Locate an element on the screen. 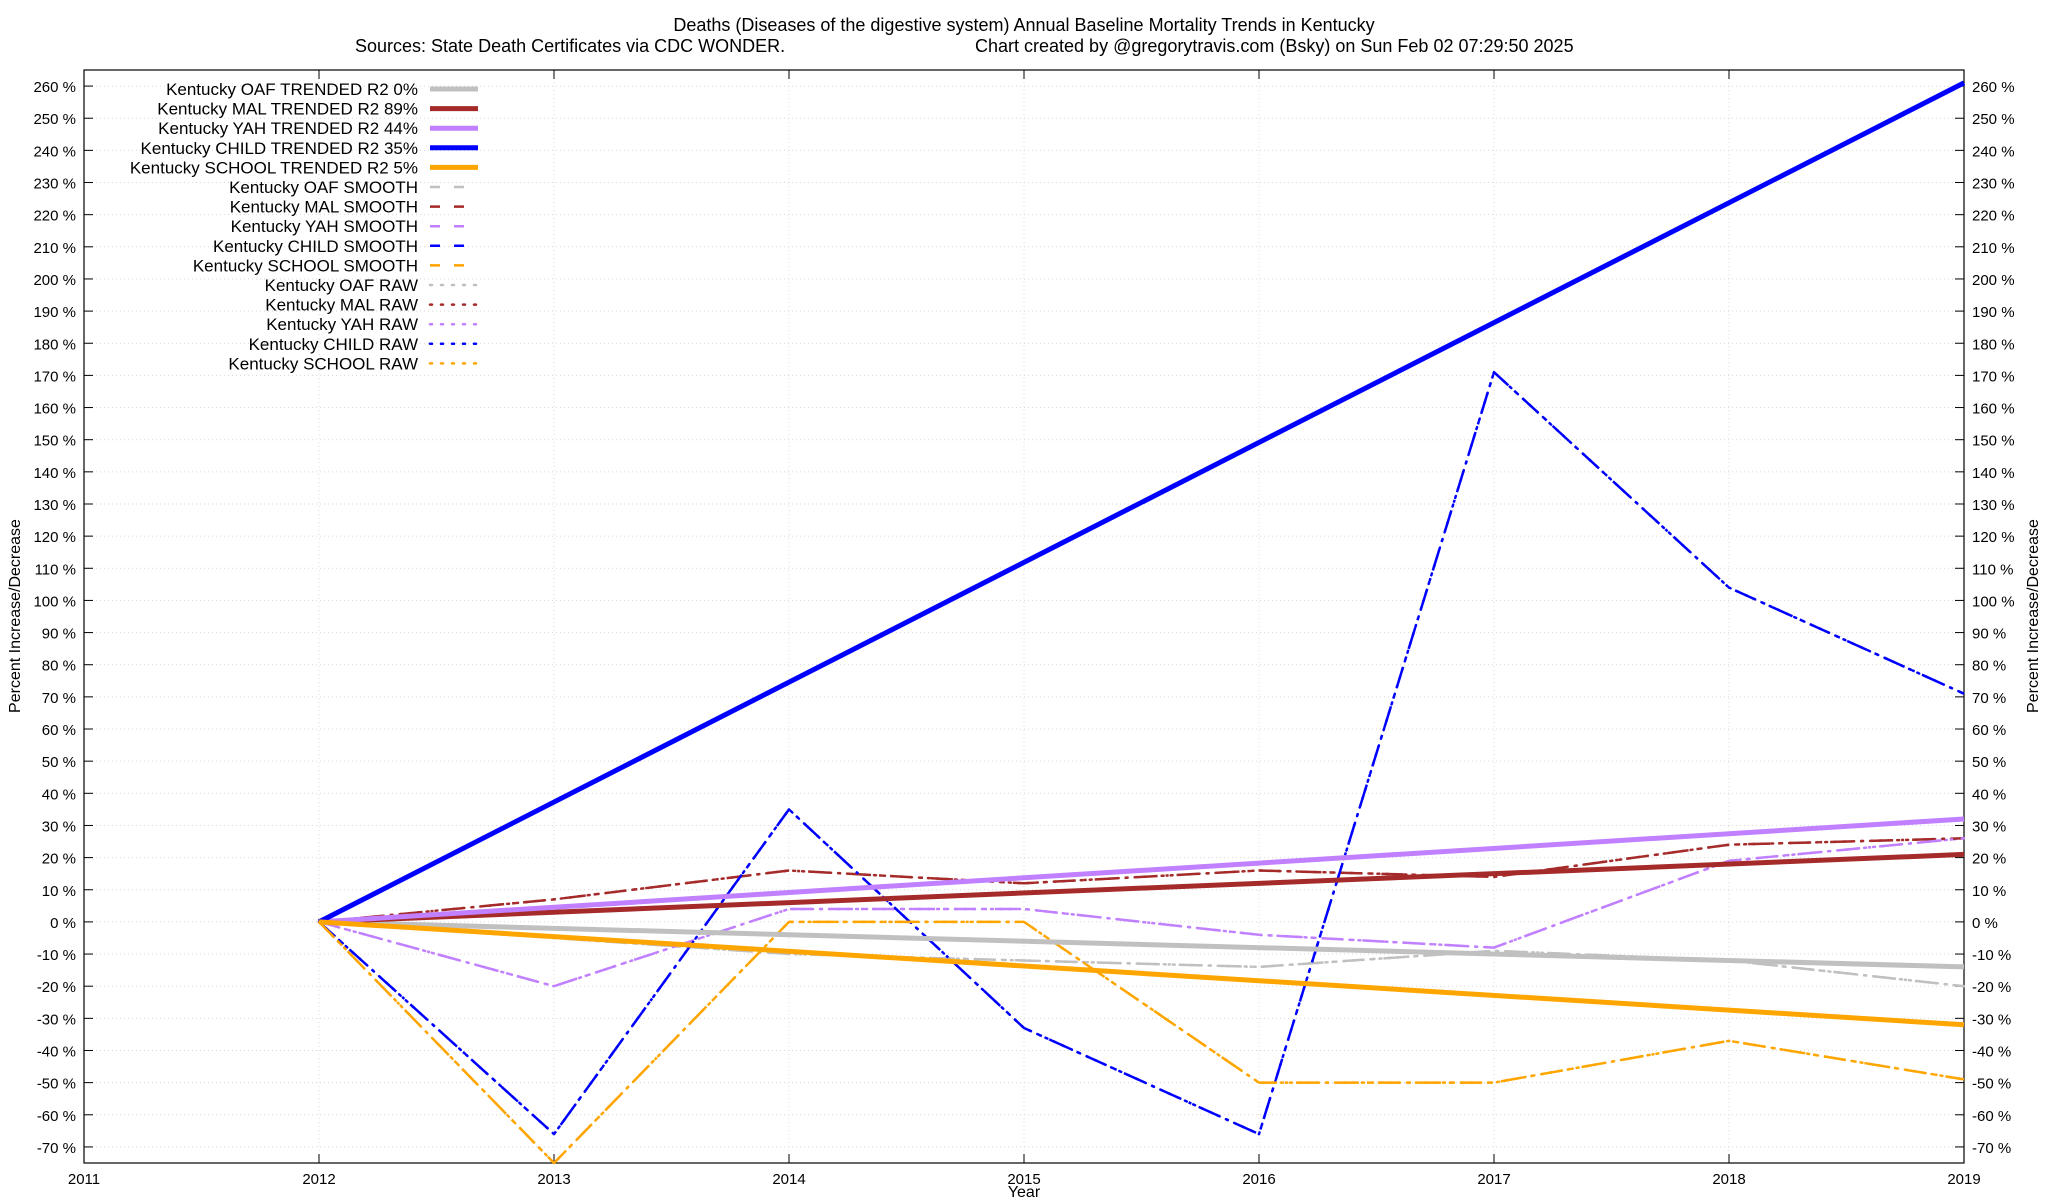  y-tick-label-right: 190 % is located at coordinates (1993, 312).